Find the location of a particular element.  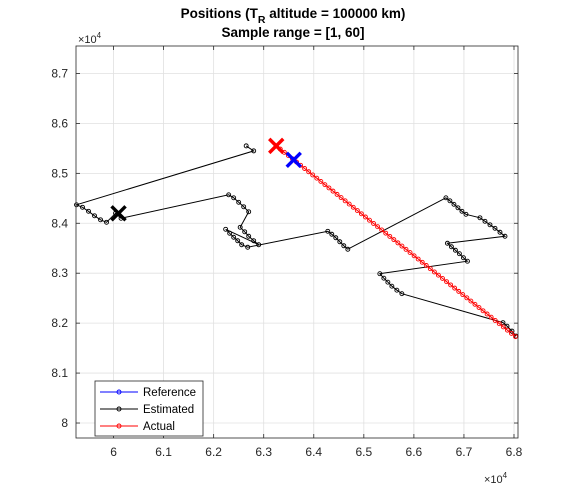

chart-title: Positions (TR altitude = 100000 km) is located at coordinates (293, 16).